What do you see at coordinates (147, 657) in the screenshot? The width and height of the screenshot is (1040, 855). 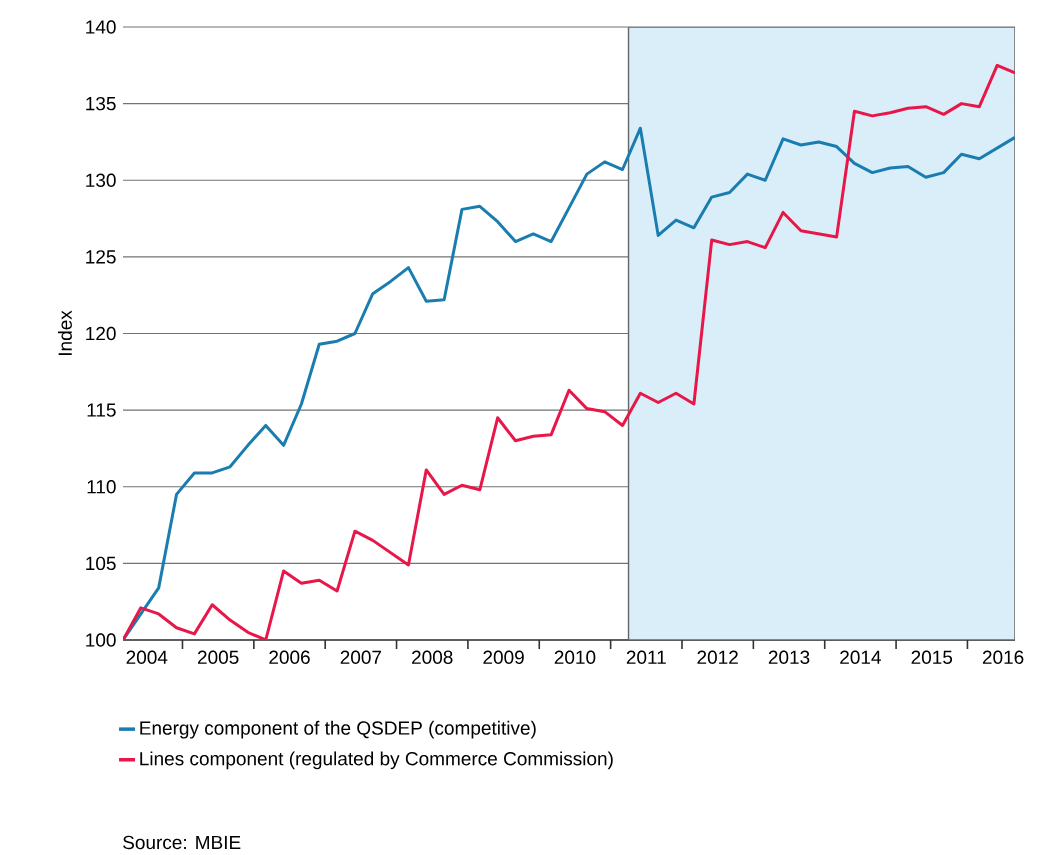 I see `x-tick-label: 2004` at bounding box center [147, 657].